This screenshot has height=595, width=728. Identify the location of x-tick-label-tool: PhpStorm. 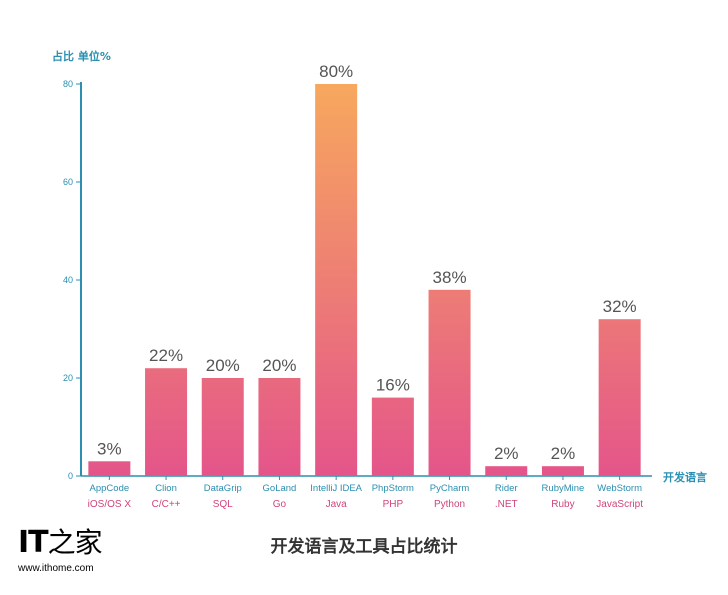
(393, 488).